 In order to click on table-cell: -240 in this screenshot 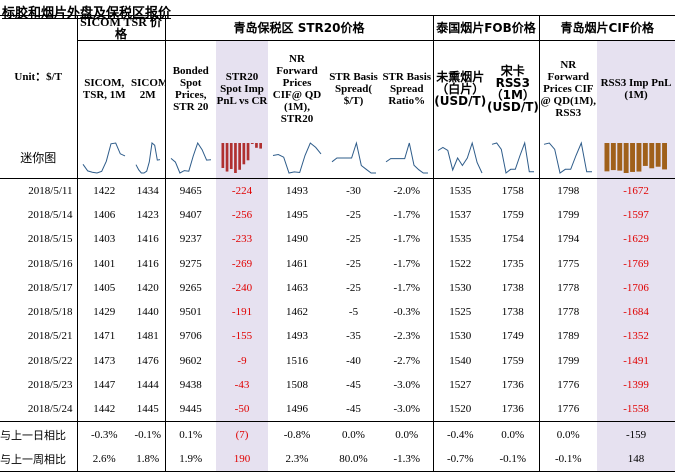, I will do `click(242, 287)`.